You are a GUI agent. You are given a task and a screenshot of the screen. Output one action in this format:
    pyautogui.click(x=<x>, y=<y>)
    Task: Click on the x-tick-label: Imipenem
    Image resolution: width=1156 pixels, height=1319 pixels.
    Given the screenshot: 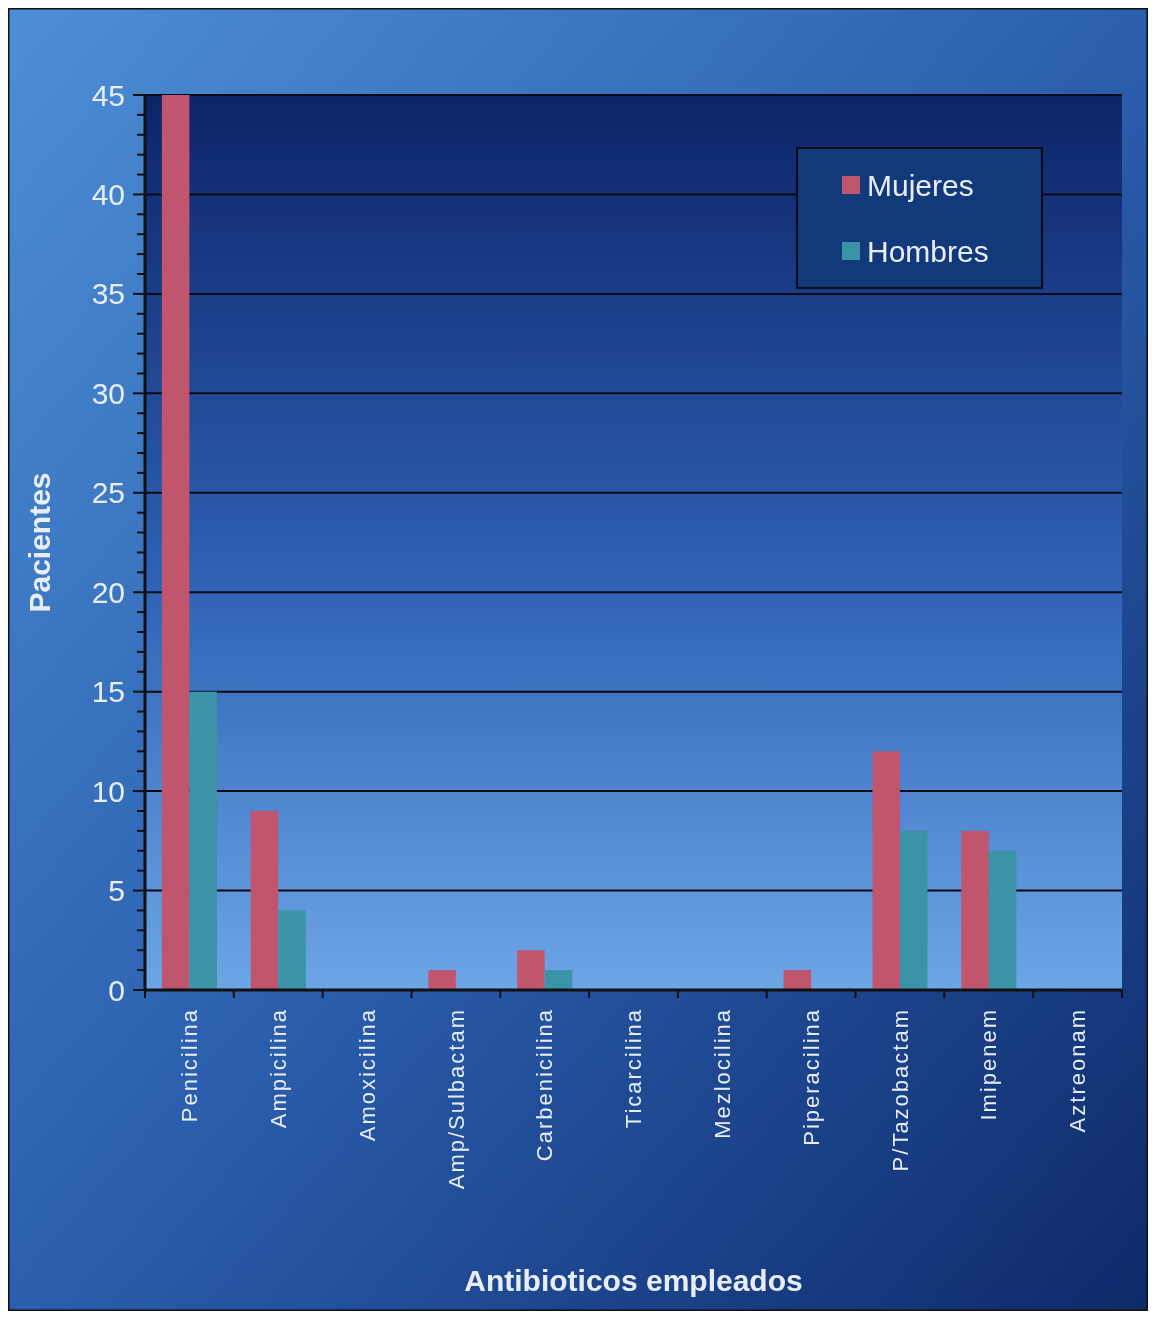 What is the action you would take?
    pyautogui.click(x=989, y=1064)
    